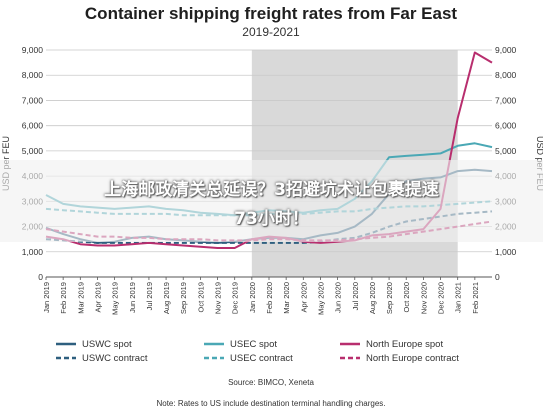 This screenshot has height=408, width=543. I want to click on x-tick-label: Mar 2019, so click(80, 298).